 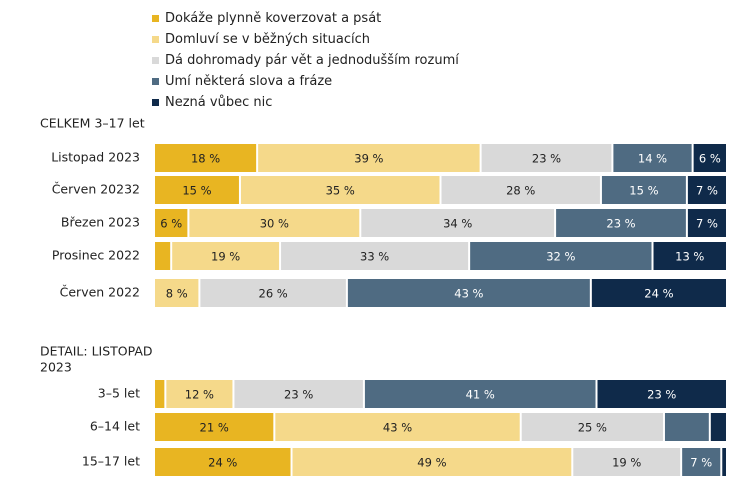 I want to click on row-label: Červen 2022, so click(x=100, y=292).